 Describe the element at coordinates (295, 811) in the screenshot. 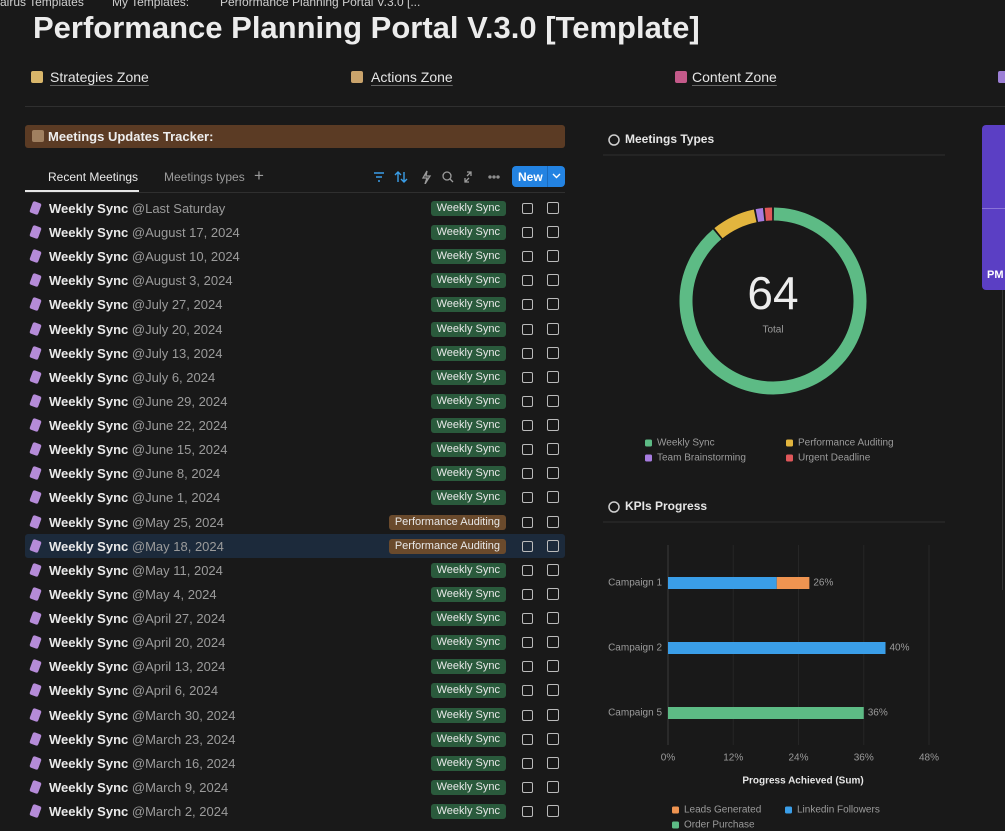

I see `meeting-row: Weekly Sync @March 2, 2024 Weekly Sync` at that location.